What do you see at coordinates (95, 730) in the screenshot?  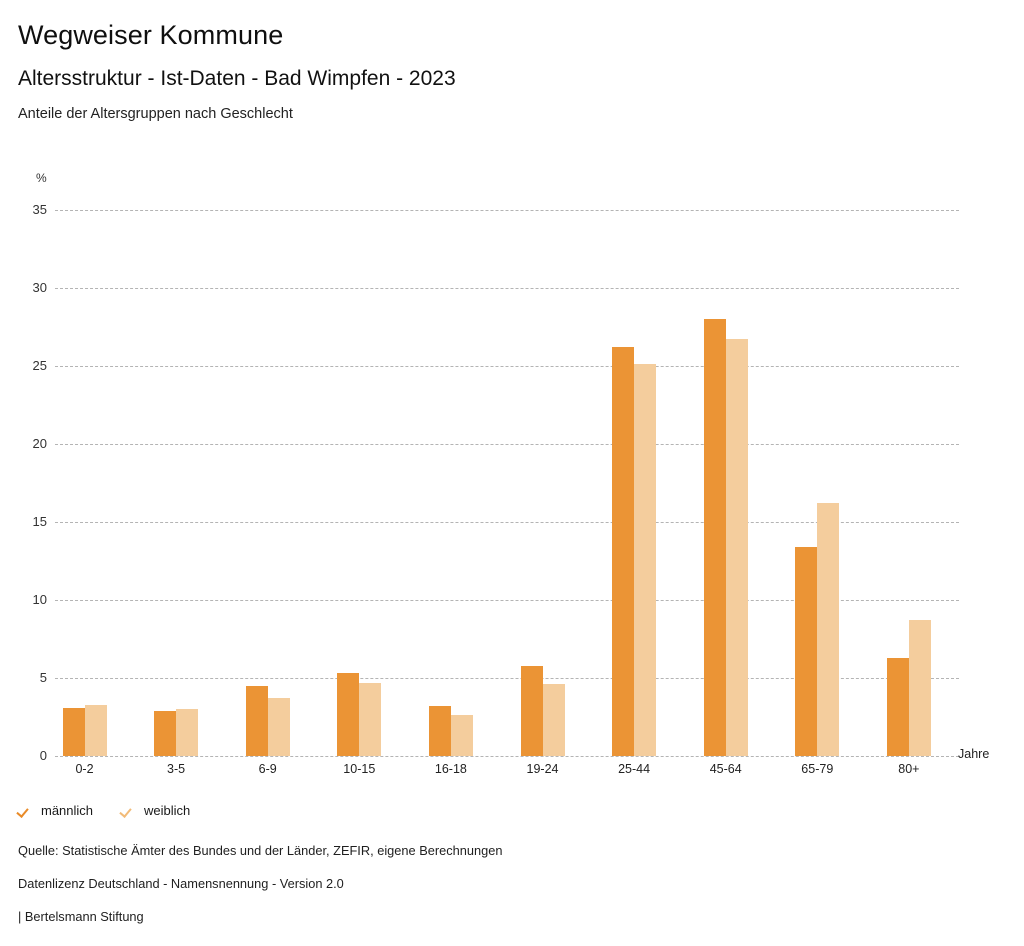 I see `bar-0-2-weiblich` at bounding box center [95, 730].